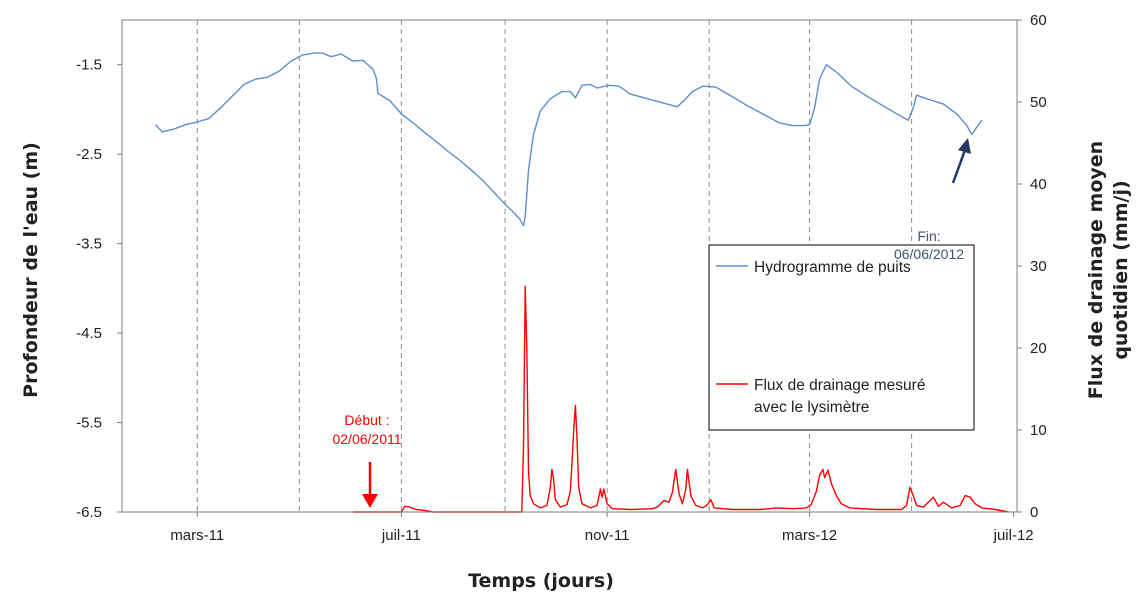 This screenshot has width=1146, height=599. Describe the element at coordinates (932, 200) in the screenshot. I see `annotation-fin: Fin: 06/06/2012` at that location.